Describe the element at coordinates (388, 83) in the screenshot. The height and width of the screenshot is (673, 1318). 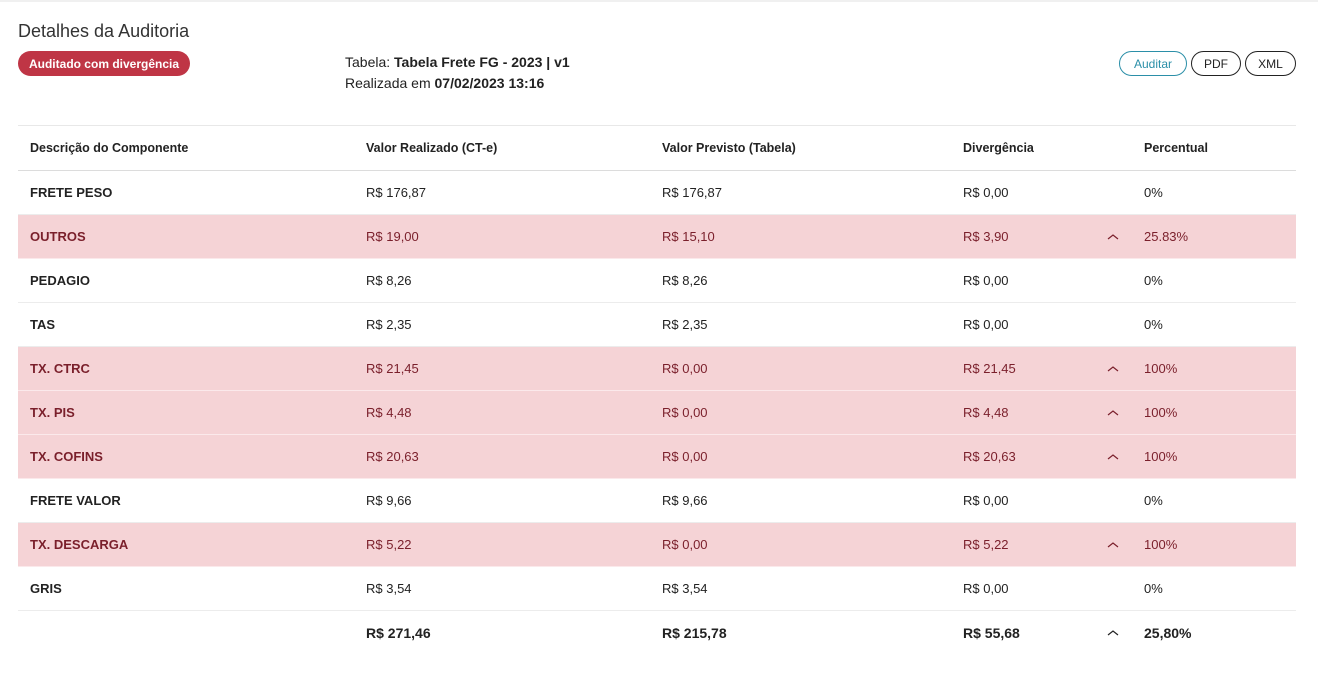
I see `realizada-label: Realizada em` at that location.